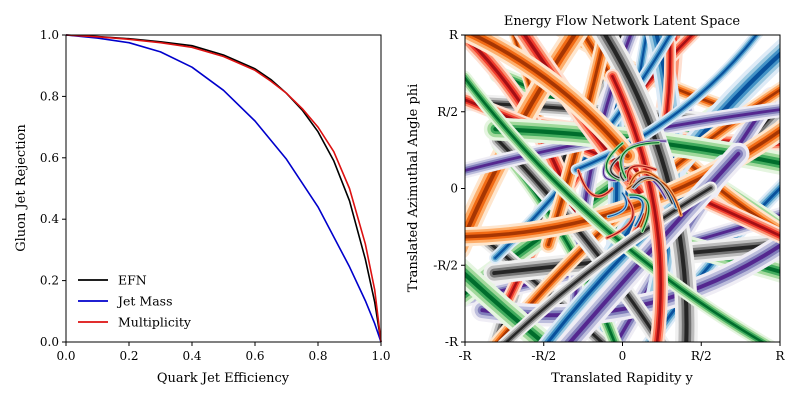 The height and width of the screenshot is (400, 800). What do you see at coordinates (65, 356) in the screenshot?
I see `roc-x-tick-label: 0.0` at bounding box center [65, 356].